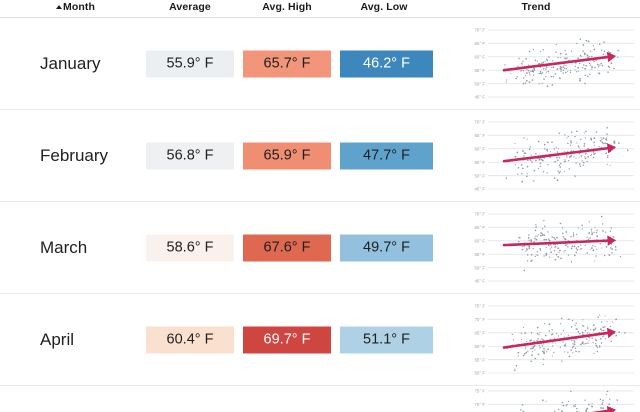  What do you see at coordinates (386, 63) in the screenshot?
I see `cell-avg-low: 46.2° F` at bounding box center [386, 63].